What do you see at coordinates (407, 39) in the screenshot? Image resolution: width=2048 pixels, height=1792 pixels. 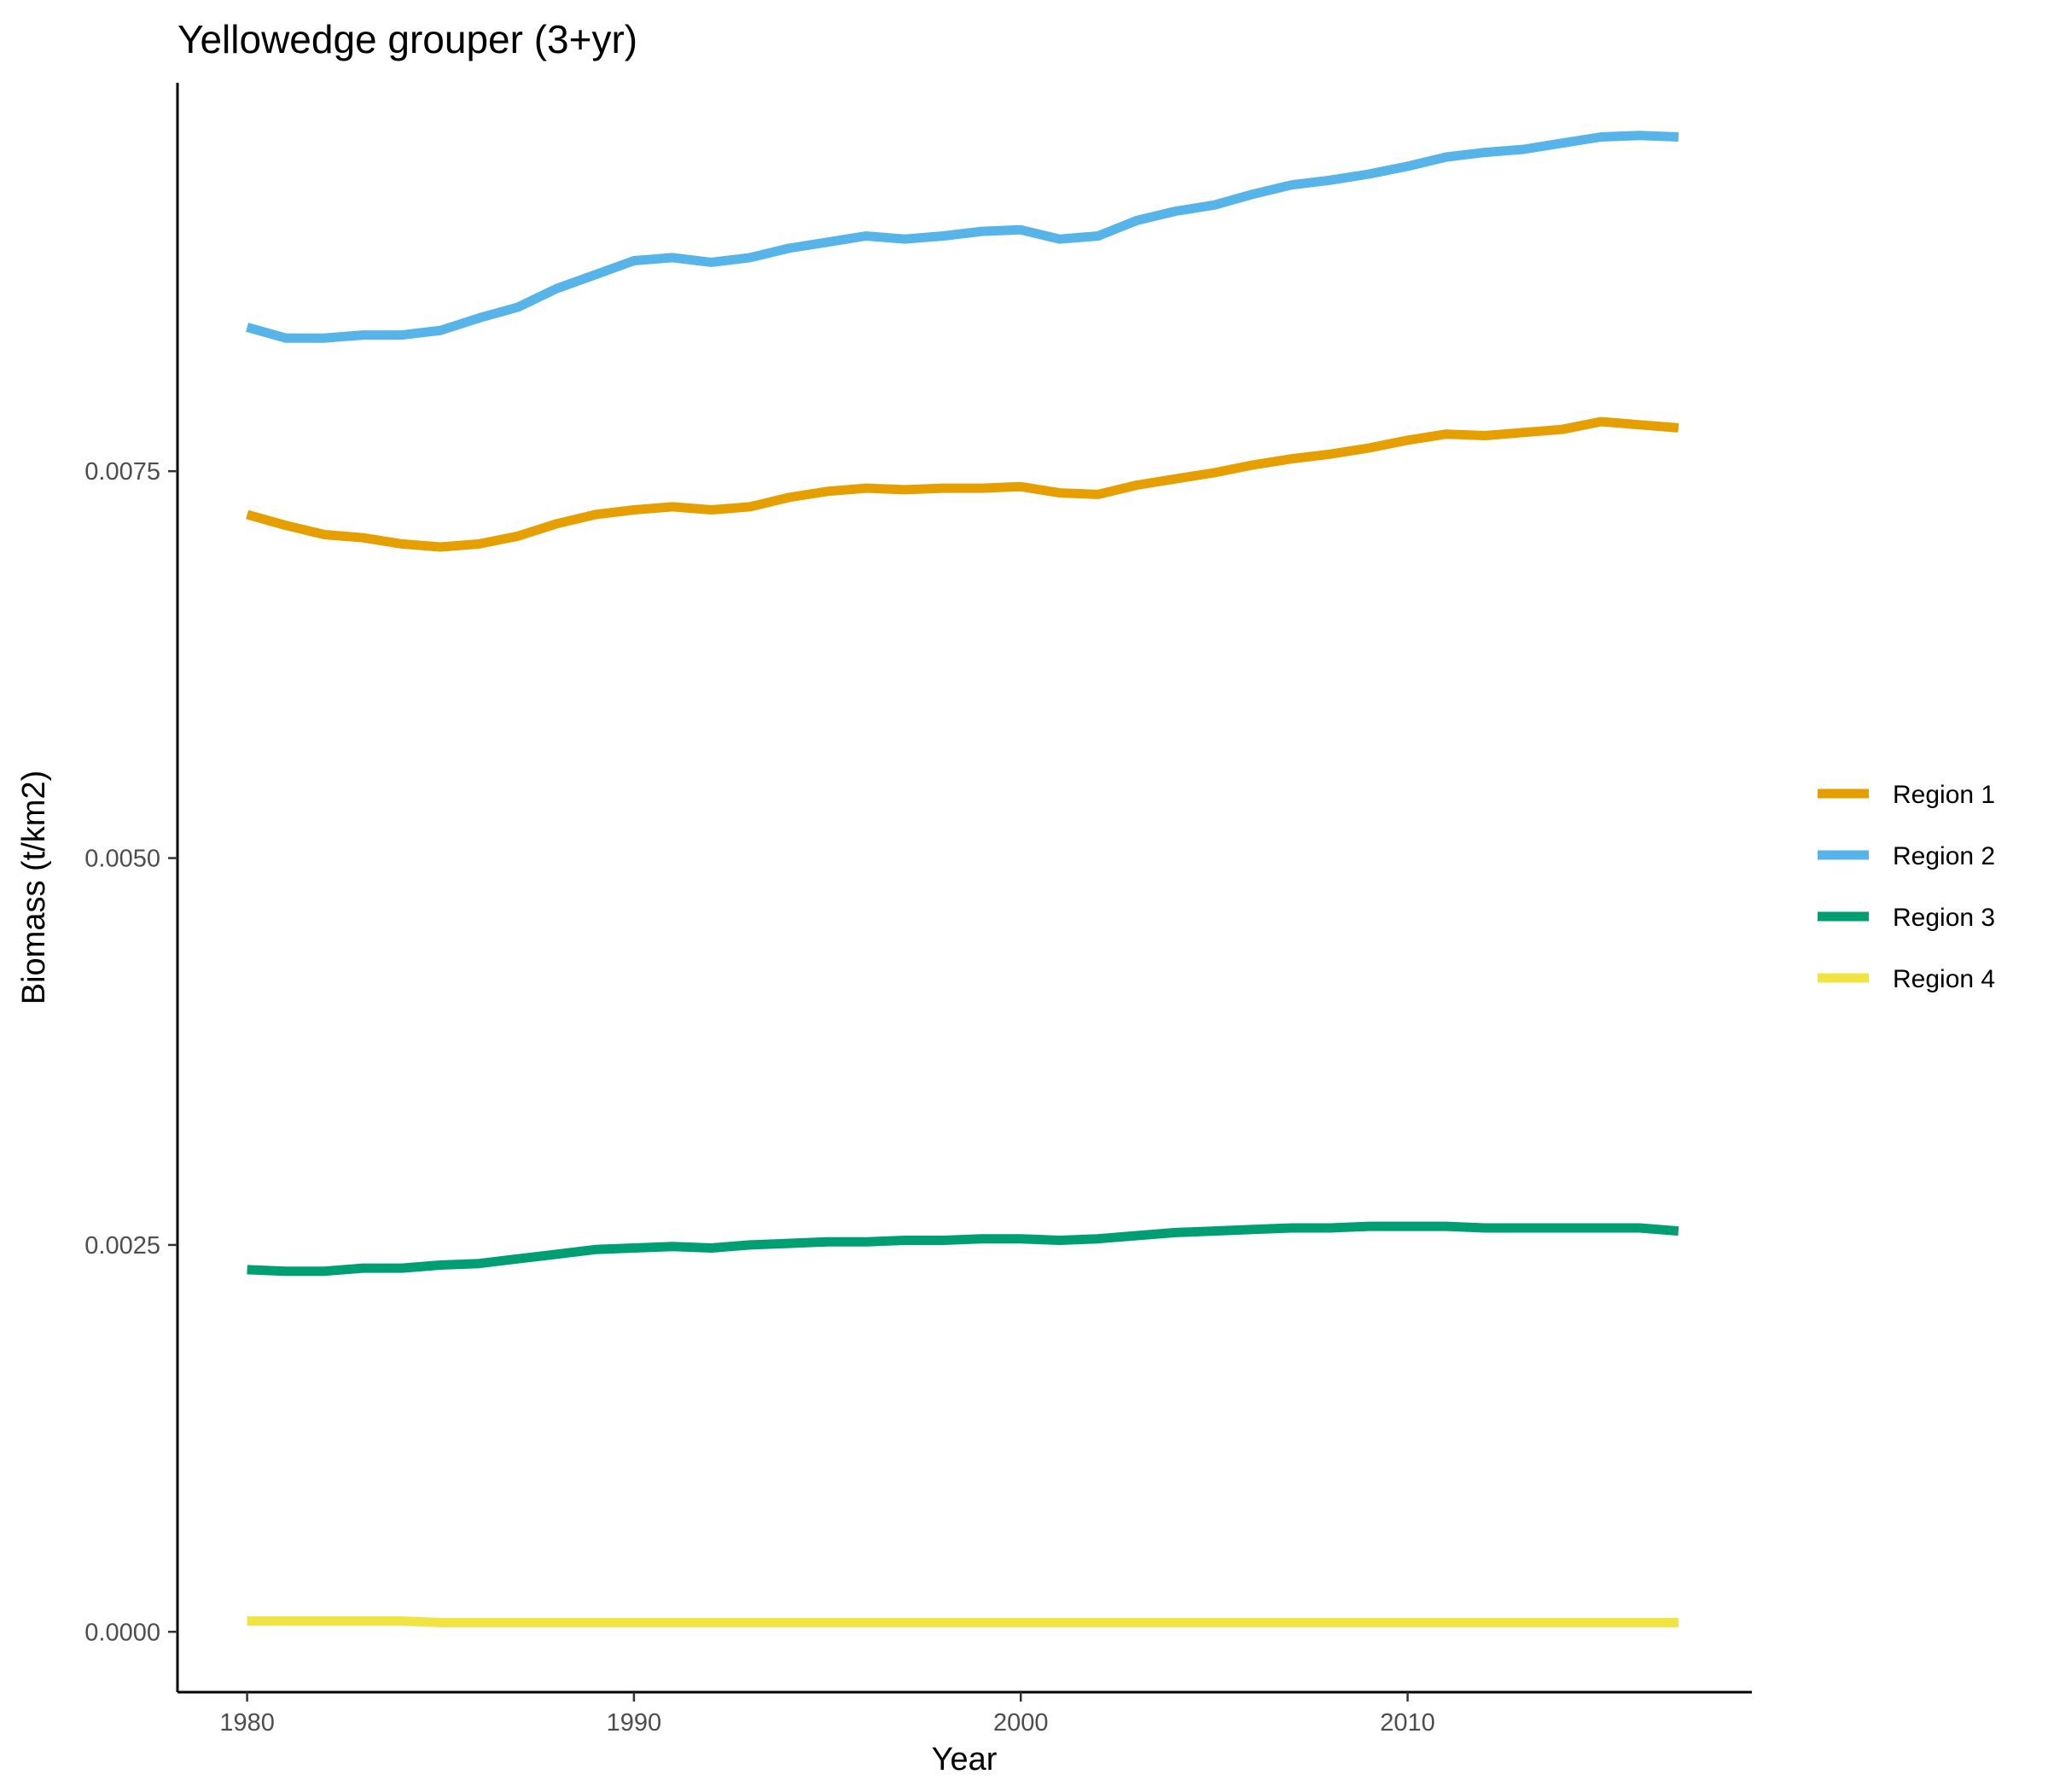 I see `chart-title: Yellowedge grouper (3+yr)` at bounding box center [407, 39].